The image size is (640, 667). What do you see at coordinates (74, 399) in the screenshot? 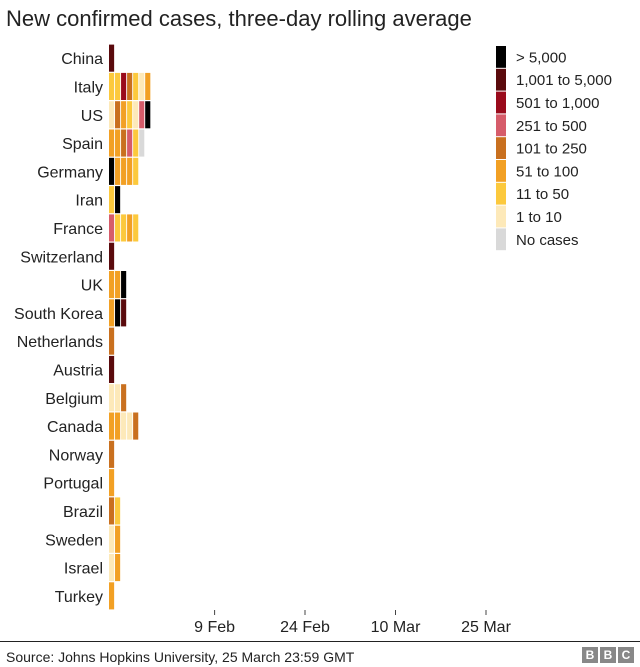
I see `country-label: Belgium` at bounding box center [74, 399].